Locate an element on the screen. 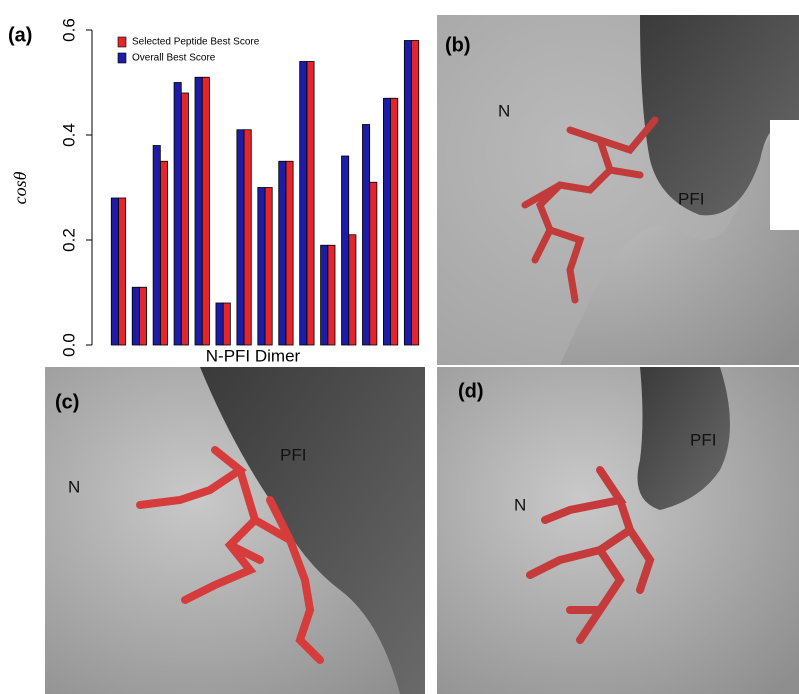 This screenshot has height=694, width=799. panel-label: (b) is located at coordinates (458, 45).